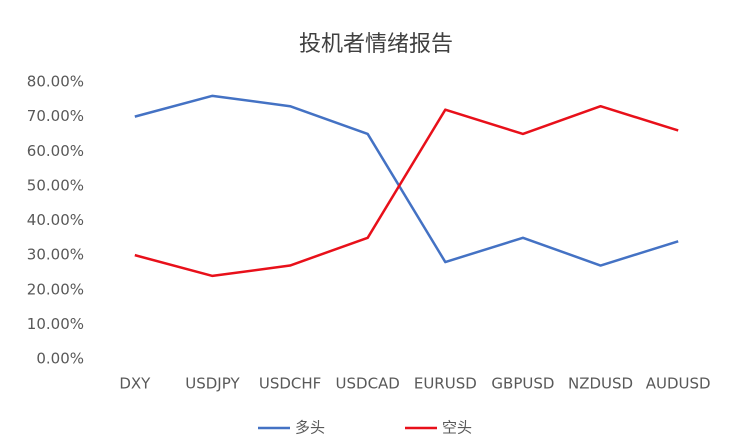 The width and height of the screenshot is (753, 448). What do you see at coordinates (55, 220) in the screenshot?
I see `y-tick-label: 40.00%` at bounding box center [55, 220].